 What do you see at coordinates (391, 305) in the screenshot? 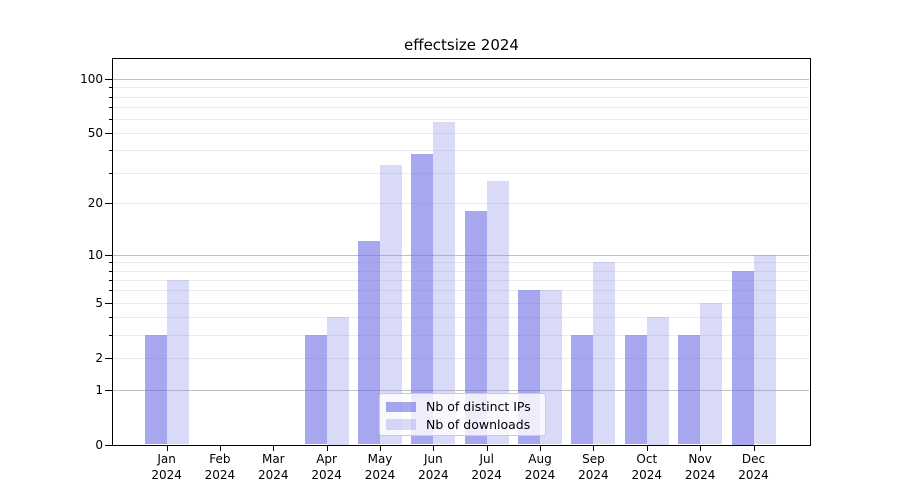
I see `bar-downloads-may-2024` at bounding box center [391, 305].